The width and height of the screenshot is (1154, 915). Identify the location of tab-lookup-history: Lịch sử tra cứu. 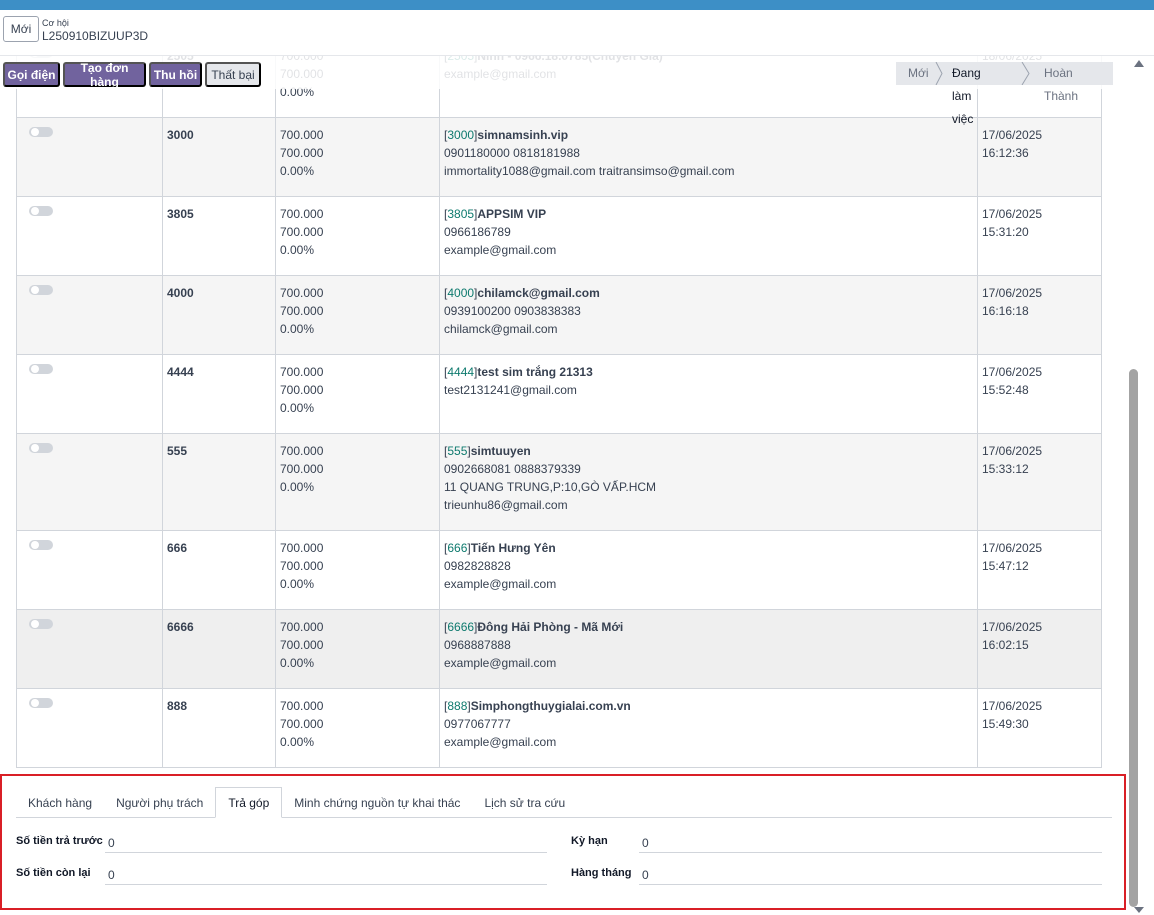
(525, 802).